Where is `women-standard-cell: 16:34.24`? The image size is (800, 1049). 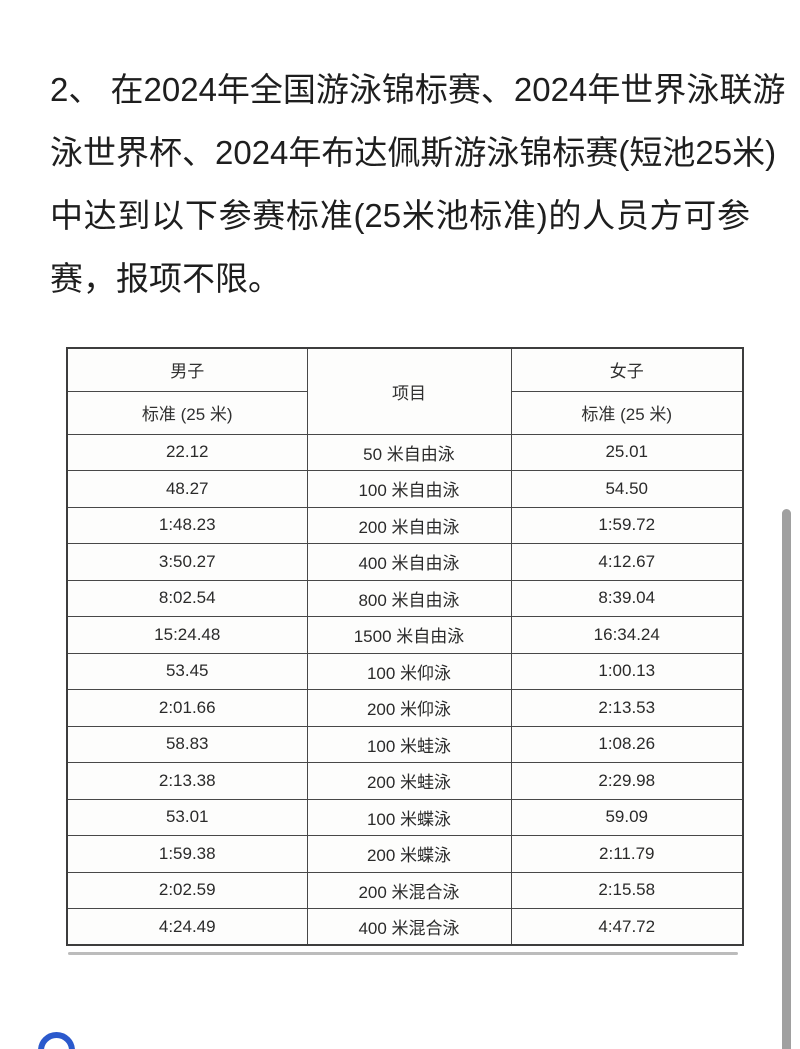
women-standard-cell: 16:34.24 is located at coordinates (627, 635).